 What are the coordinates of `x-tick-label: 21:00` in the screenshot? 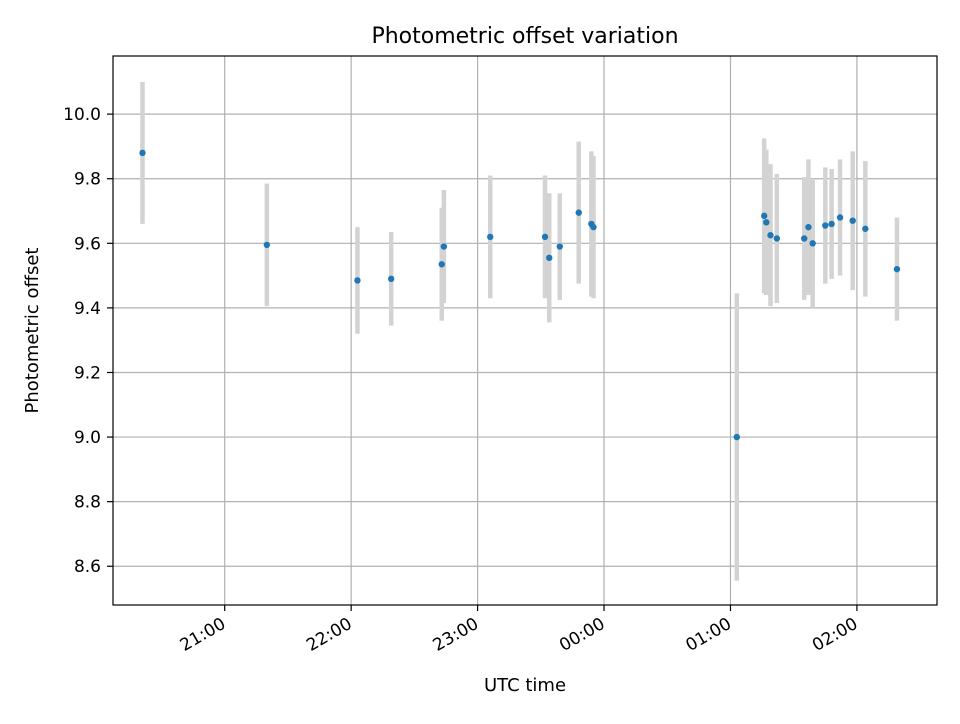 It's located at (203, 635).